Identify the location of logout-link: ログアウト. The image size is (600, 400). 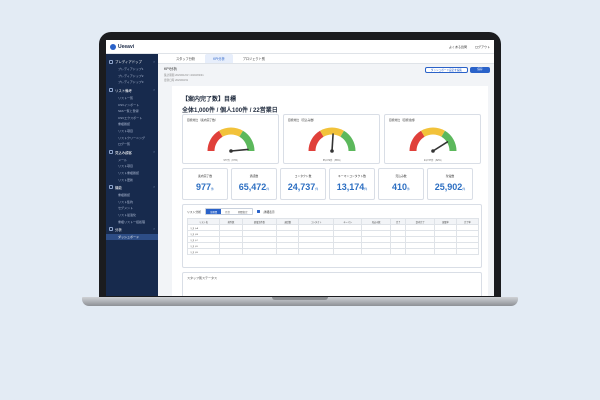
(482, 46).